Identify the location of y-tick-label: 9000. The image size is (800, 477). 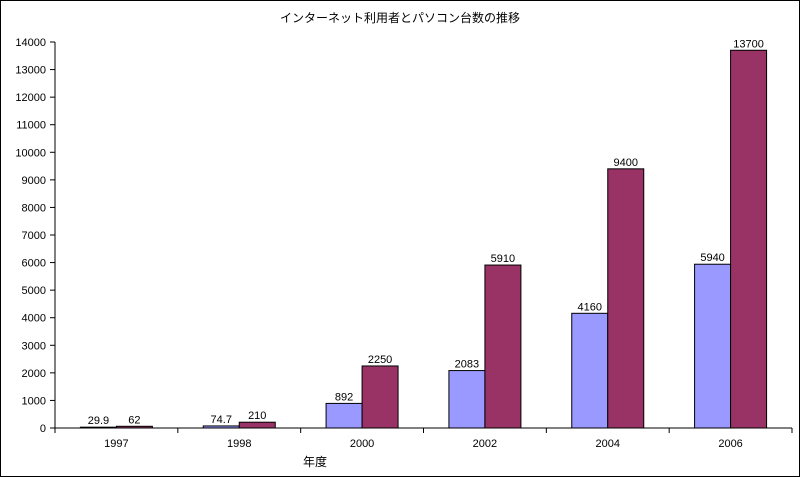
(34, 181).